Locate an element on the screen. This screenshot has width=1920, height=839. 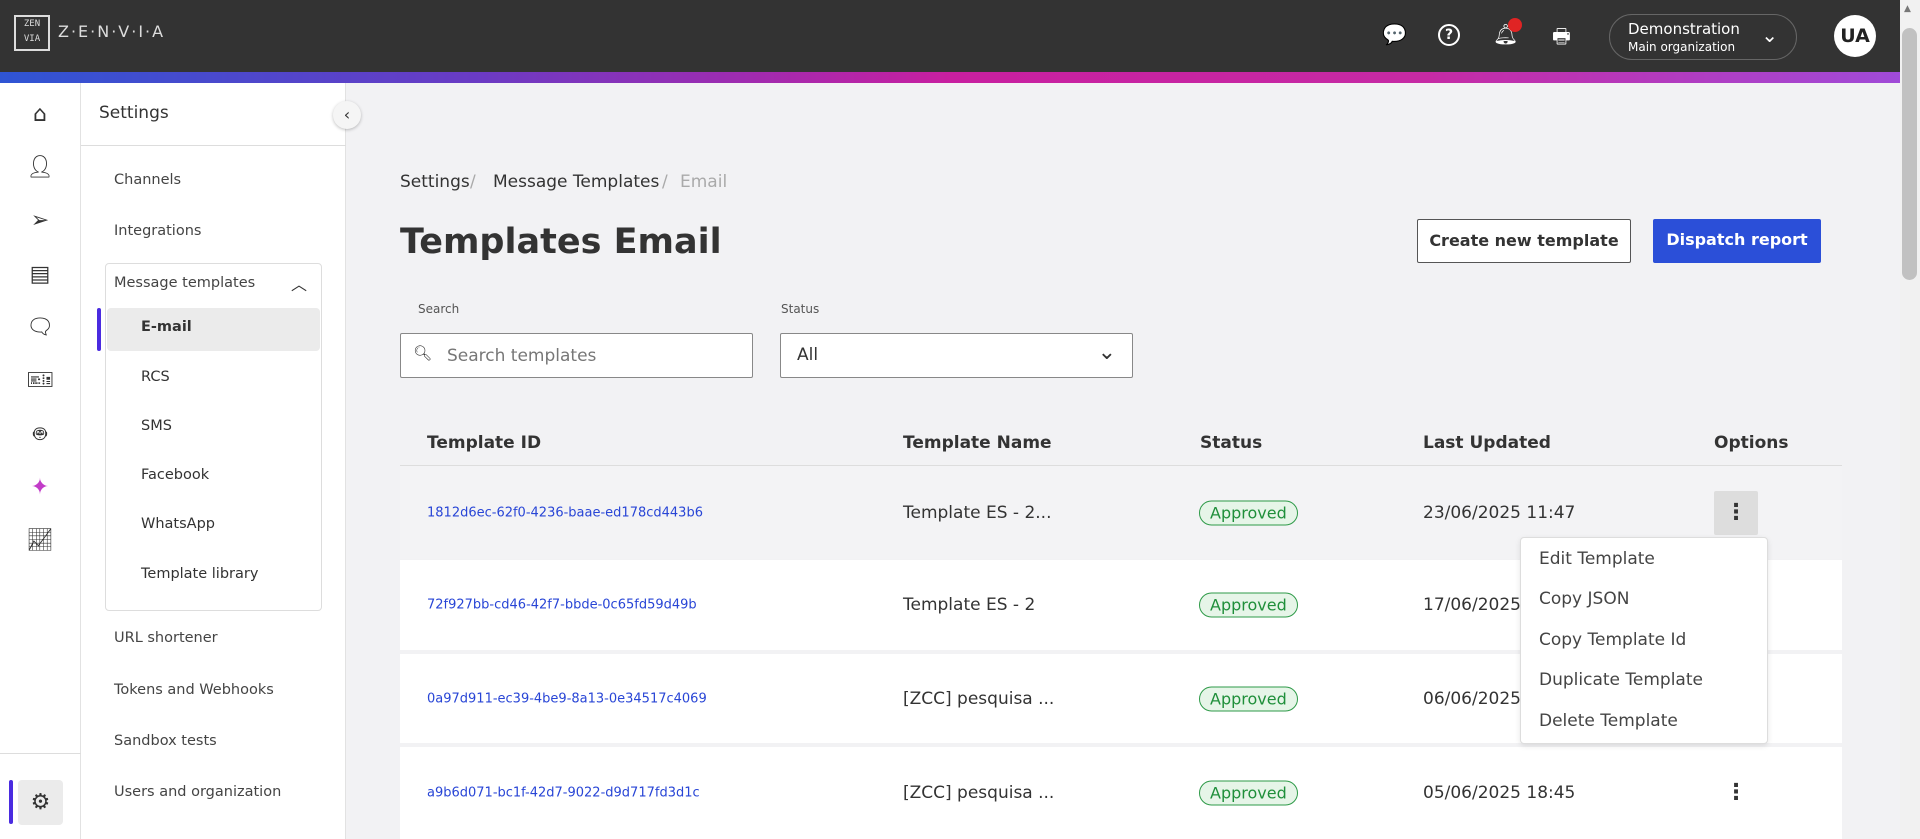
menu-copy-template-id: Copy Template Id is located at coordinates (1613, 640).